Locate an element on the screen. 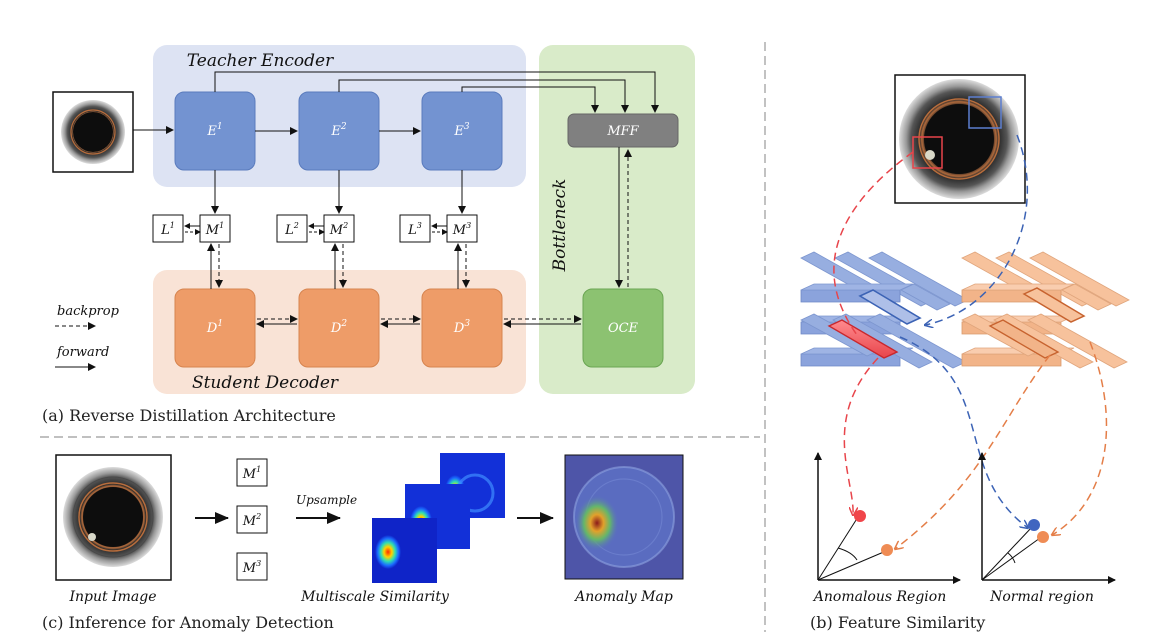  encoder-e3: E3 is located at coordinates (462, 131).